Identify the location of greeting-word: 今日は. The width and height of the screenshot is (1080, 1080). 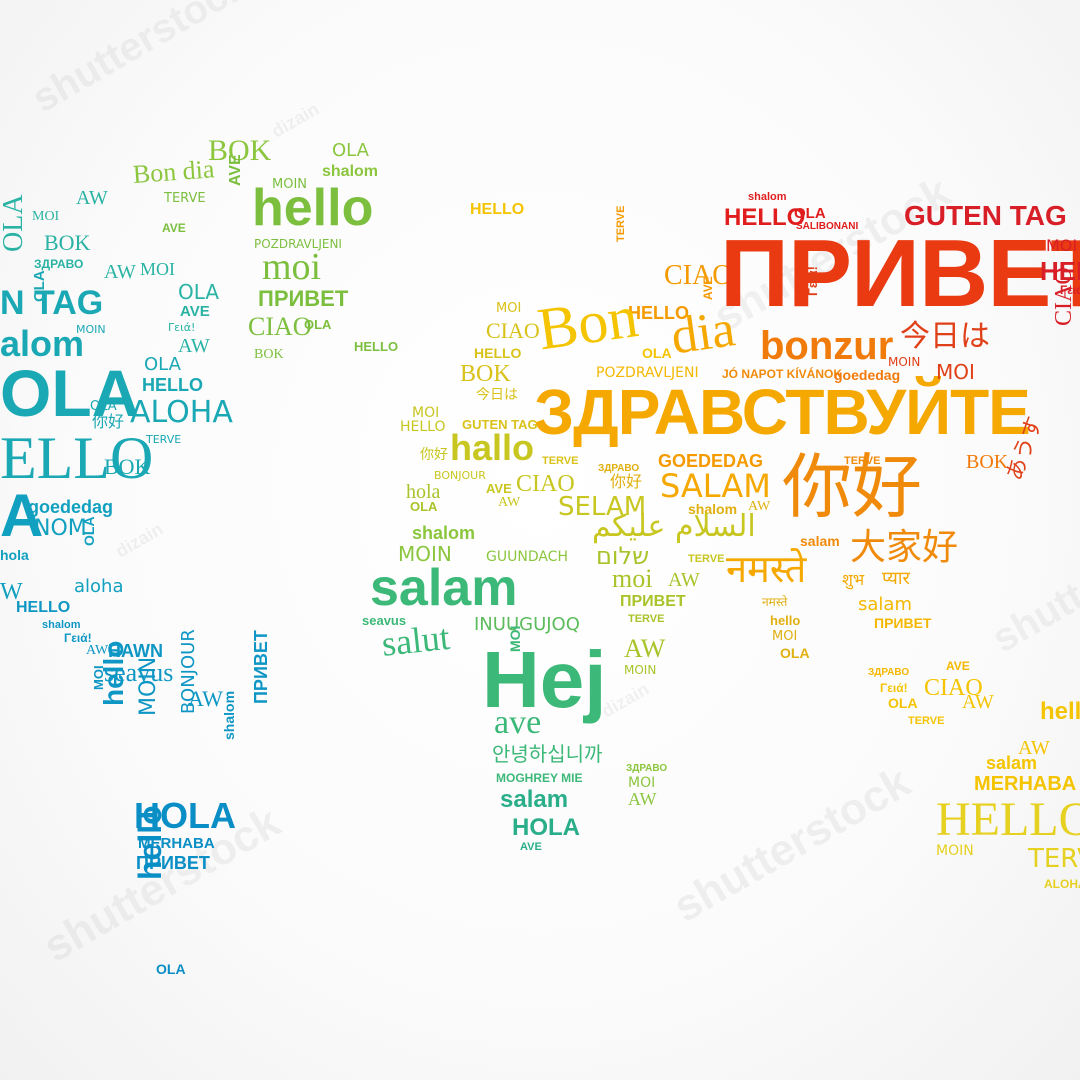
(945, 336).